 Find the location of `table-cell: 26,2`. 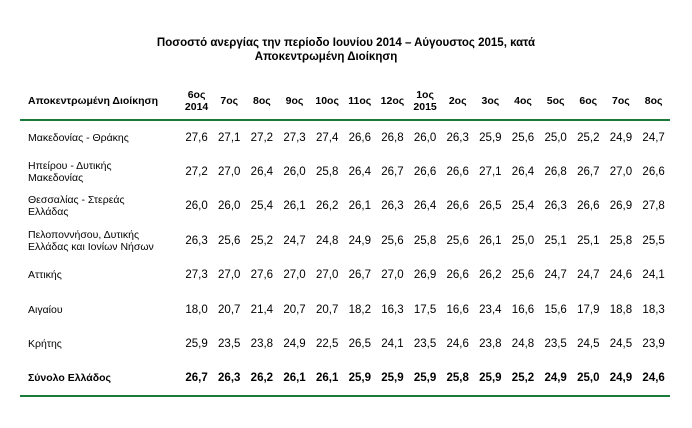

table-cell: 26,2 is located at coordinates (490, 275).